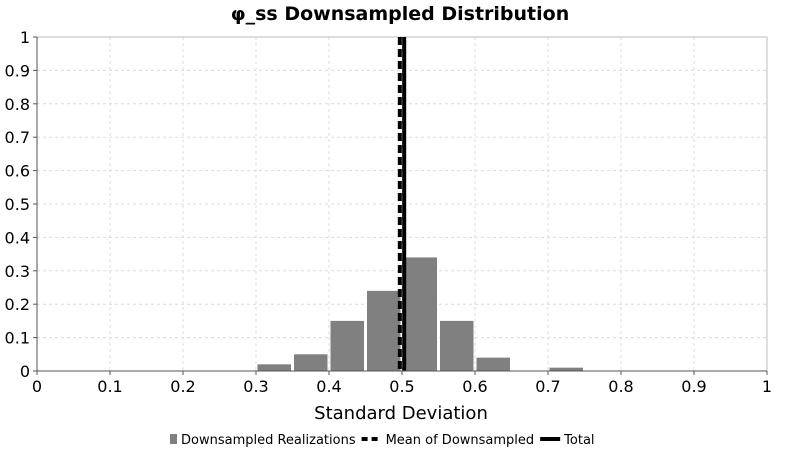 The image size is (800, 450). I want to click on x-tick-label-9: 0.9, so click(693, 386).